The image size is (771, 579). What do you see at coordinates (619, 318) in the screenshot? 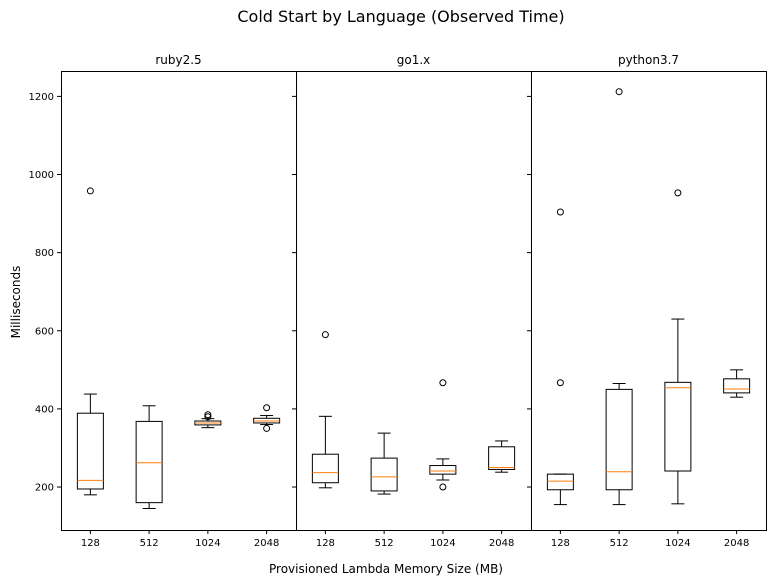
I see `box-python3.7-512: 512` at bounding box center [619, 318].